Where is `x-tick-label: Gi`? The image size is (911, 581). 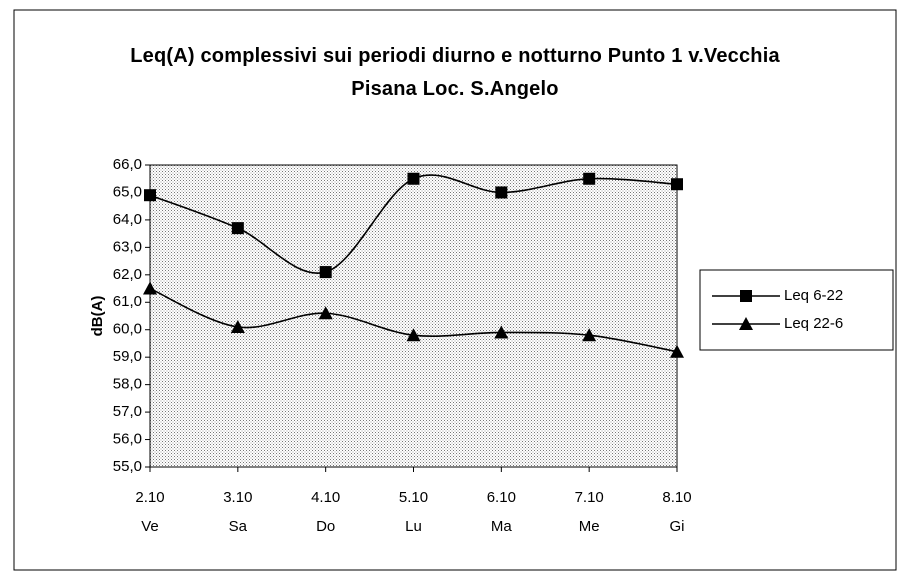
x-tick-label: Gi is located at coordinates (677, 526).